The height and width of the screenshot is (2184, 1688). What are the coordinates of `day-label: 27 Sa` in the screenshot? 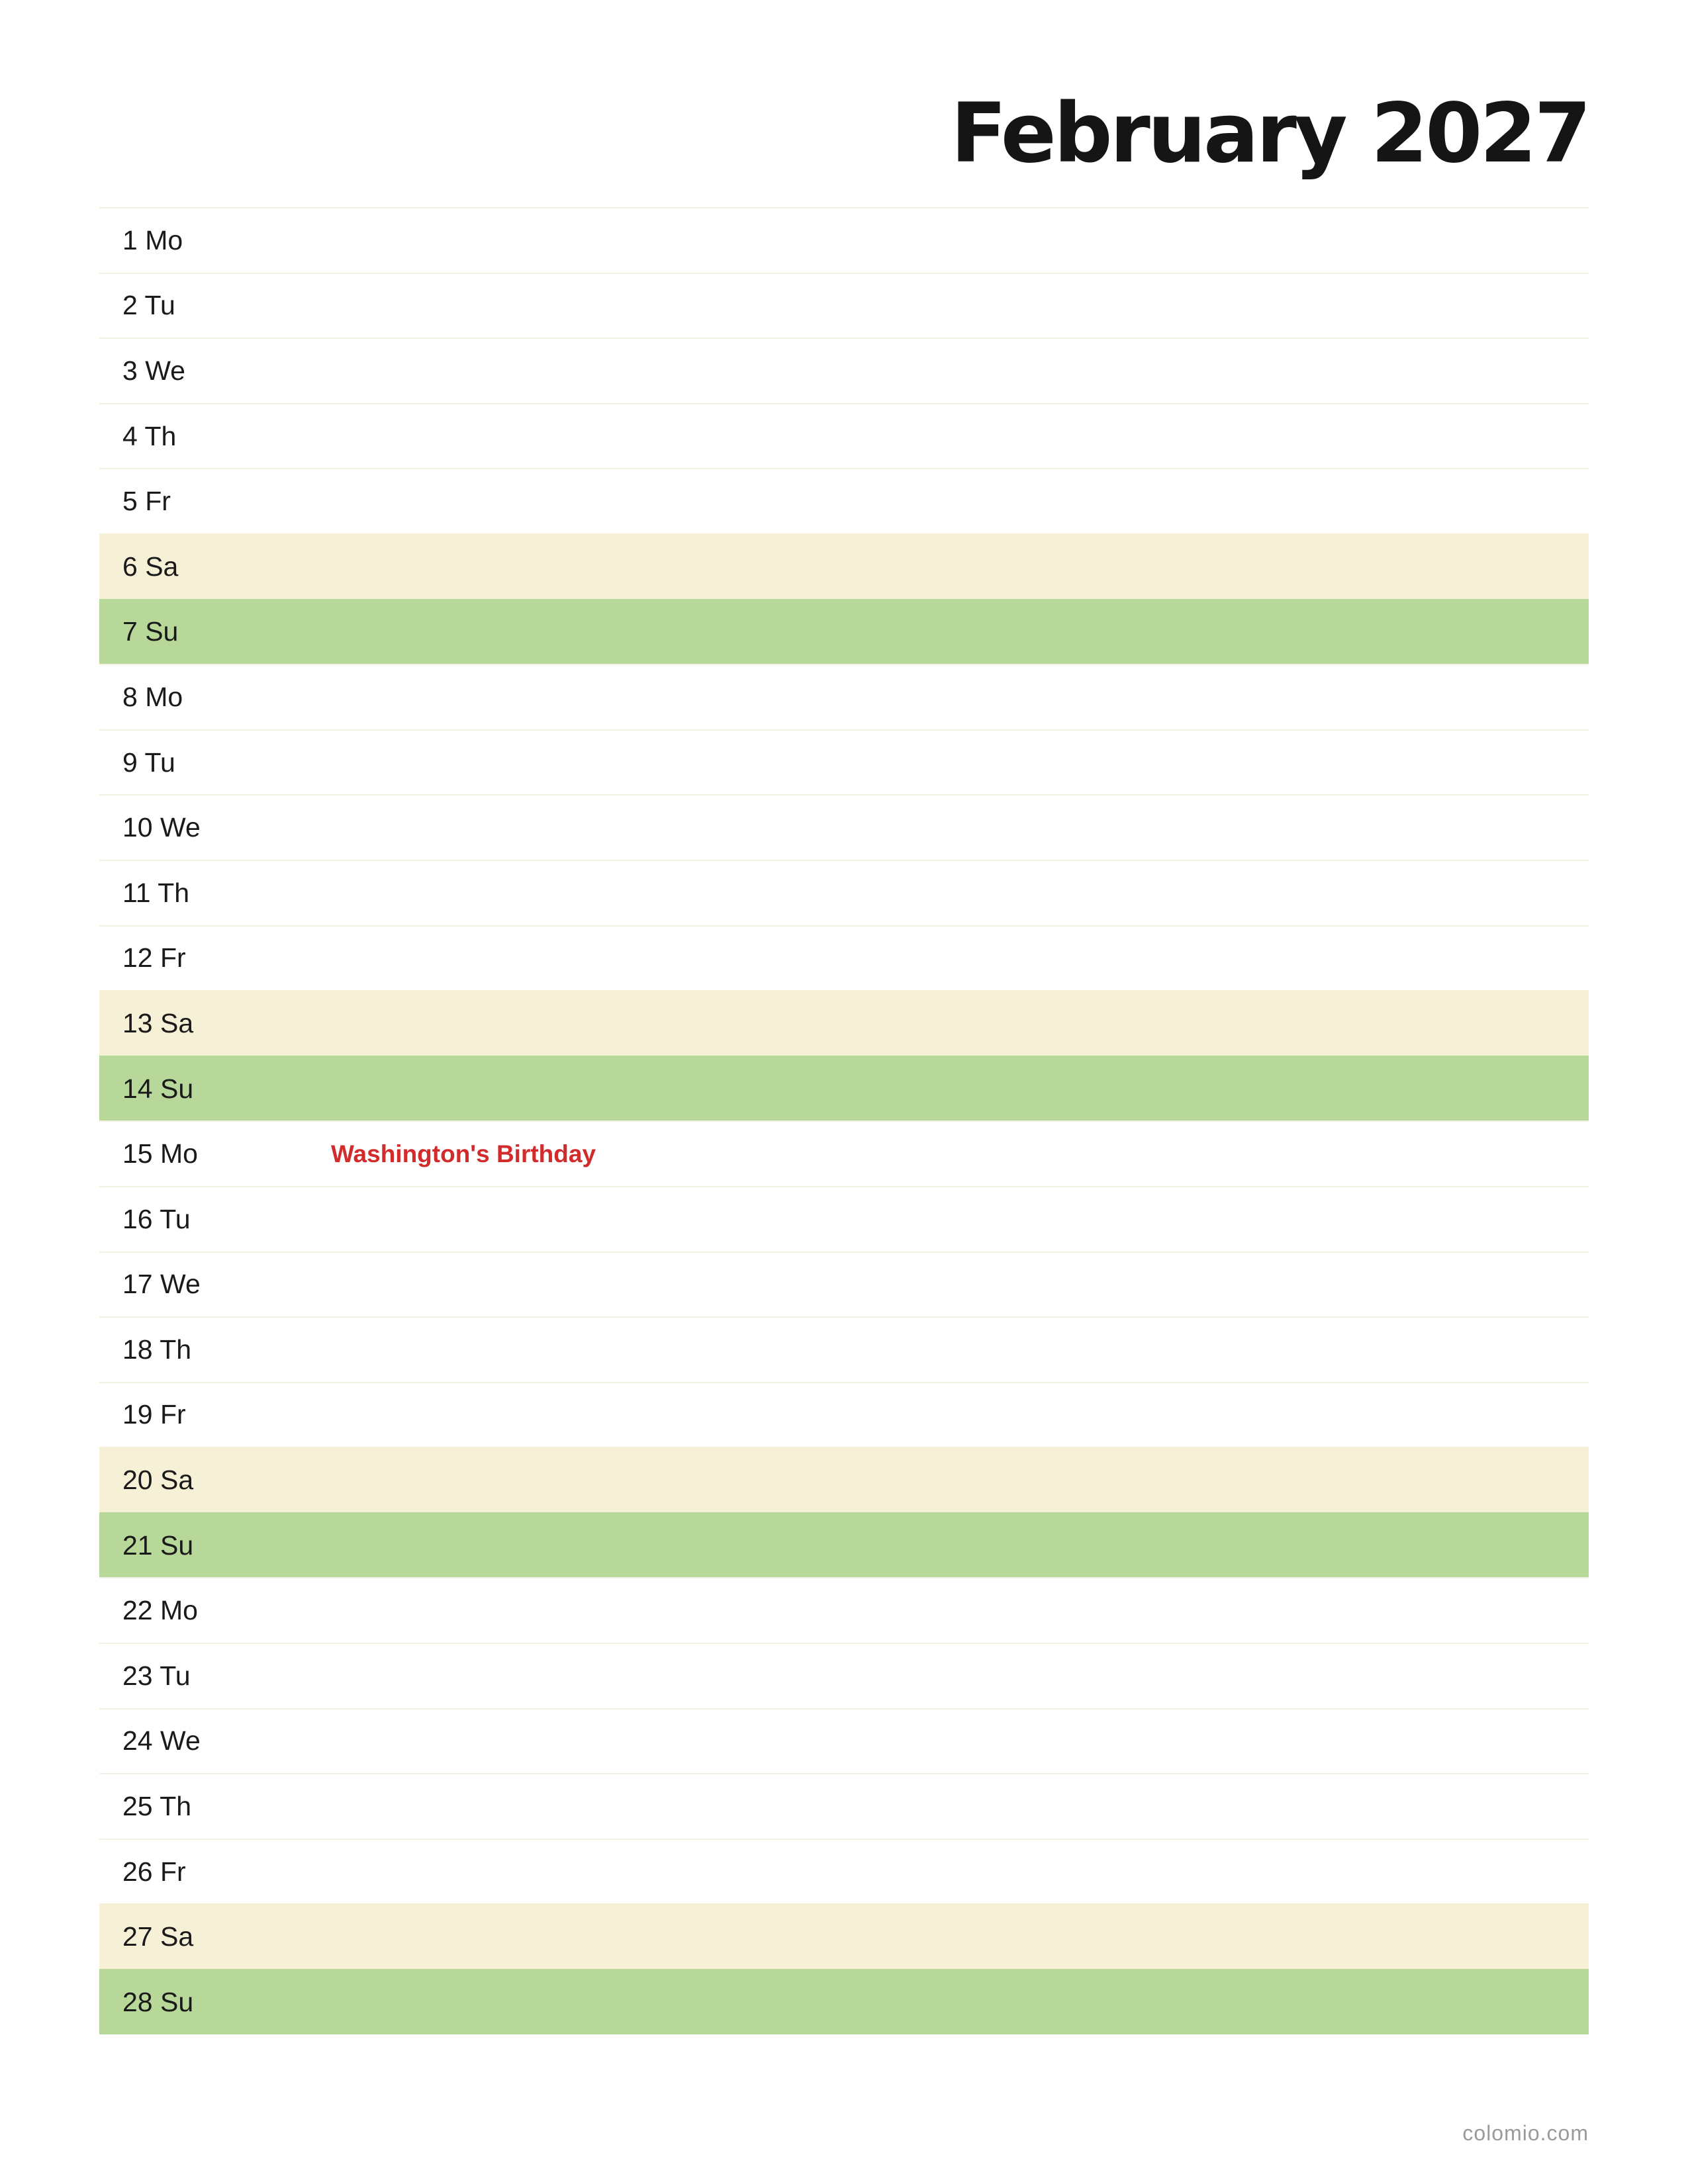 It's located at (158, 1937).